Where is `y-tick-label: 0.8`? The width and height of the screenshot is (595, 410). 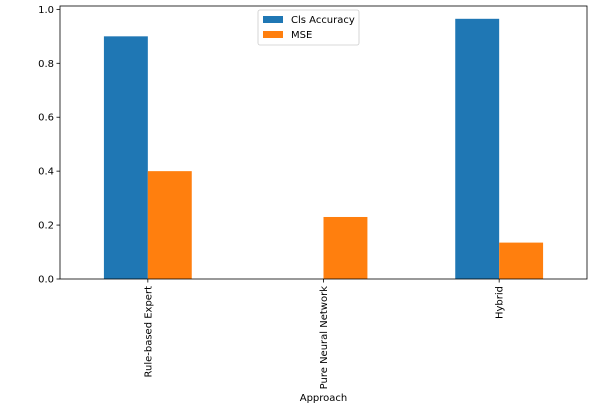 y-tick-label: 0.8 is located at coordinates (46, 64).